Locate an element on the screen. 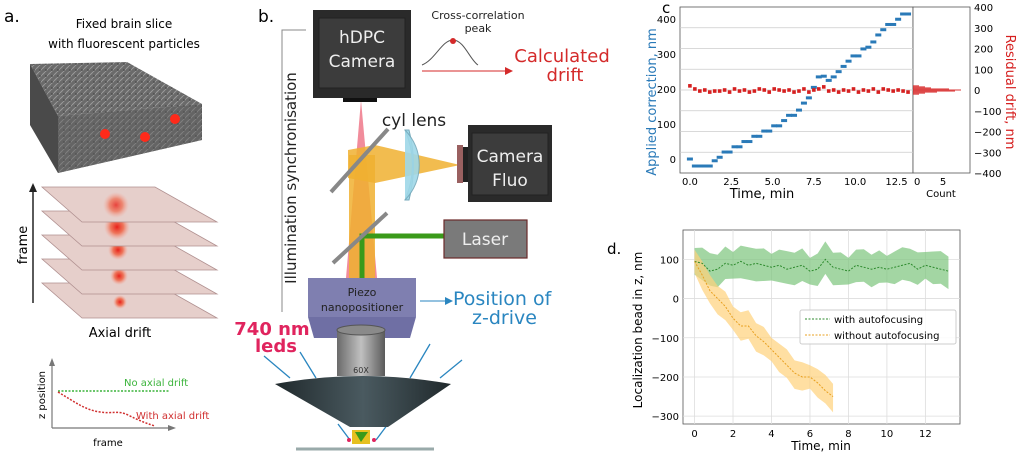 This screenshot has height=454, width=1024. c-xtick: 5.0 is located at coordinates (773, 182).